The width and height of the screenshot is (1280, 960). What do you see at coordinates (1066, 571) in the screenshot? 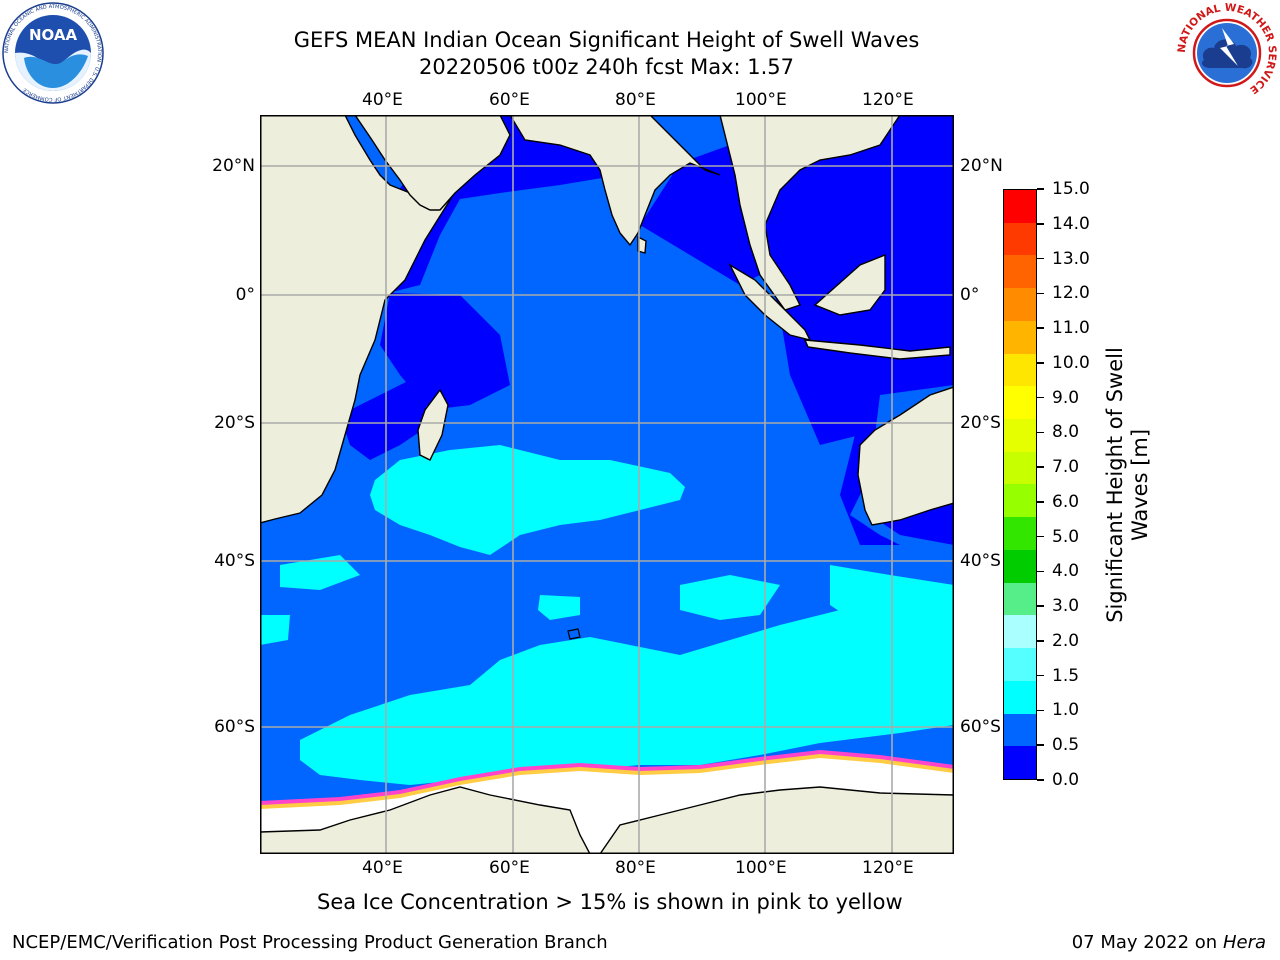
I see `colorbar-tick-label: 4.0` at bounding box center [1066, 571].